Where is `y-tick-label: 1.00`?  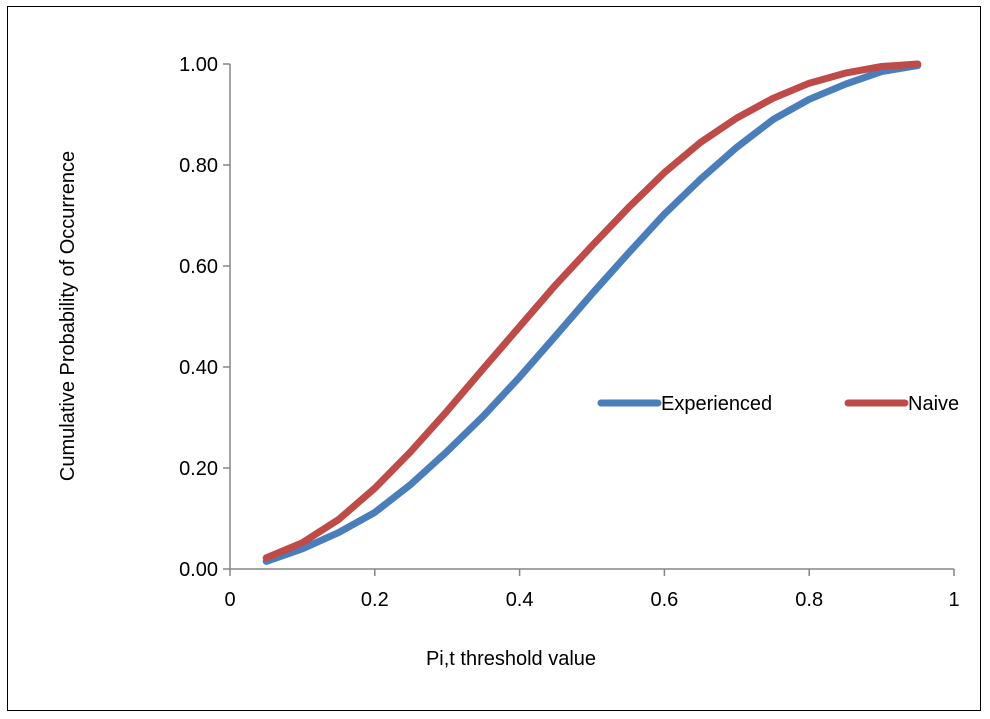
y-tick-label: 1.00 is located at coordinates (198, 65).